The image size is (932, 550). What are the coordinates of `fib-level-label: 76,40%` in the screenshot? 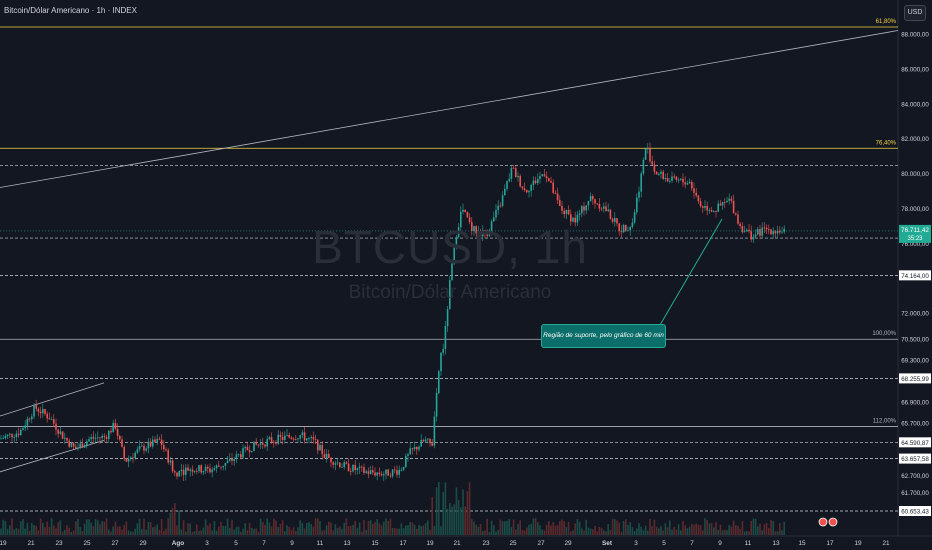 It's located at (886, 143).